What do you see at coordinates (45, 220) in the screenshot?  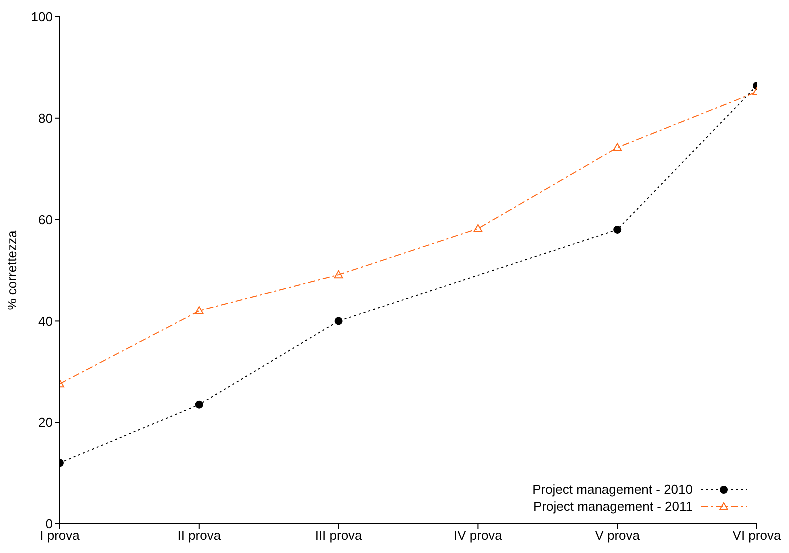 I see `y-tick-label: 60` at bounding box center [45, 220].